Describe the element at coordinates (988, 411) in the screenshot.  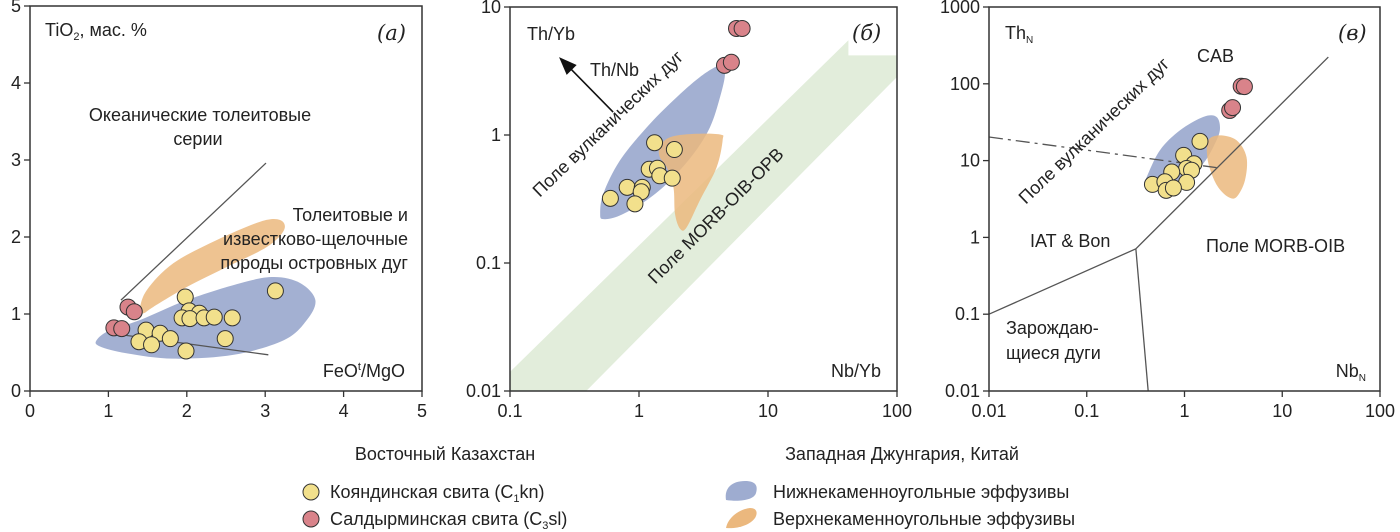
I see `x-tick-label: 0.01` at that location.